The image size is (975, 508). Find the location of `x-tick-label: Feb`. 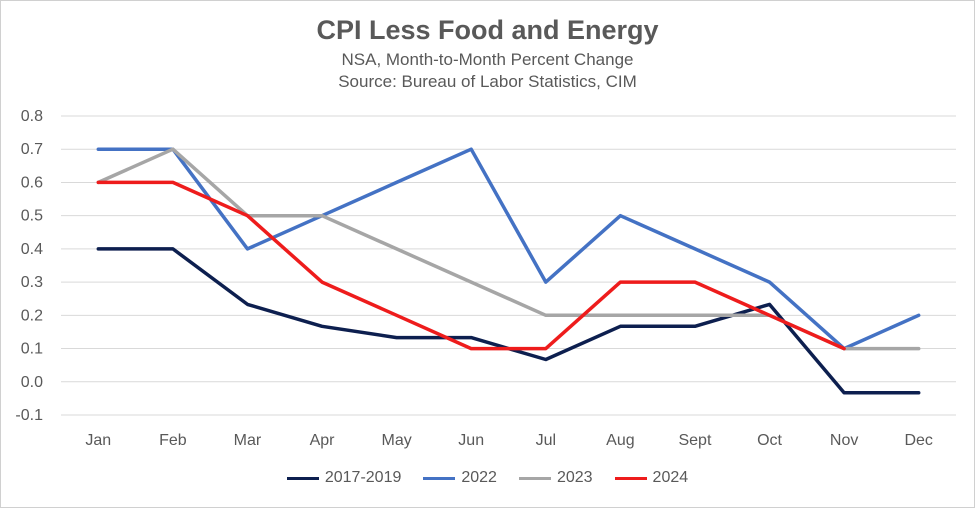

x-tick-label: Feb is located at coordinates (173, 440).